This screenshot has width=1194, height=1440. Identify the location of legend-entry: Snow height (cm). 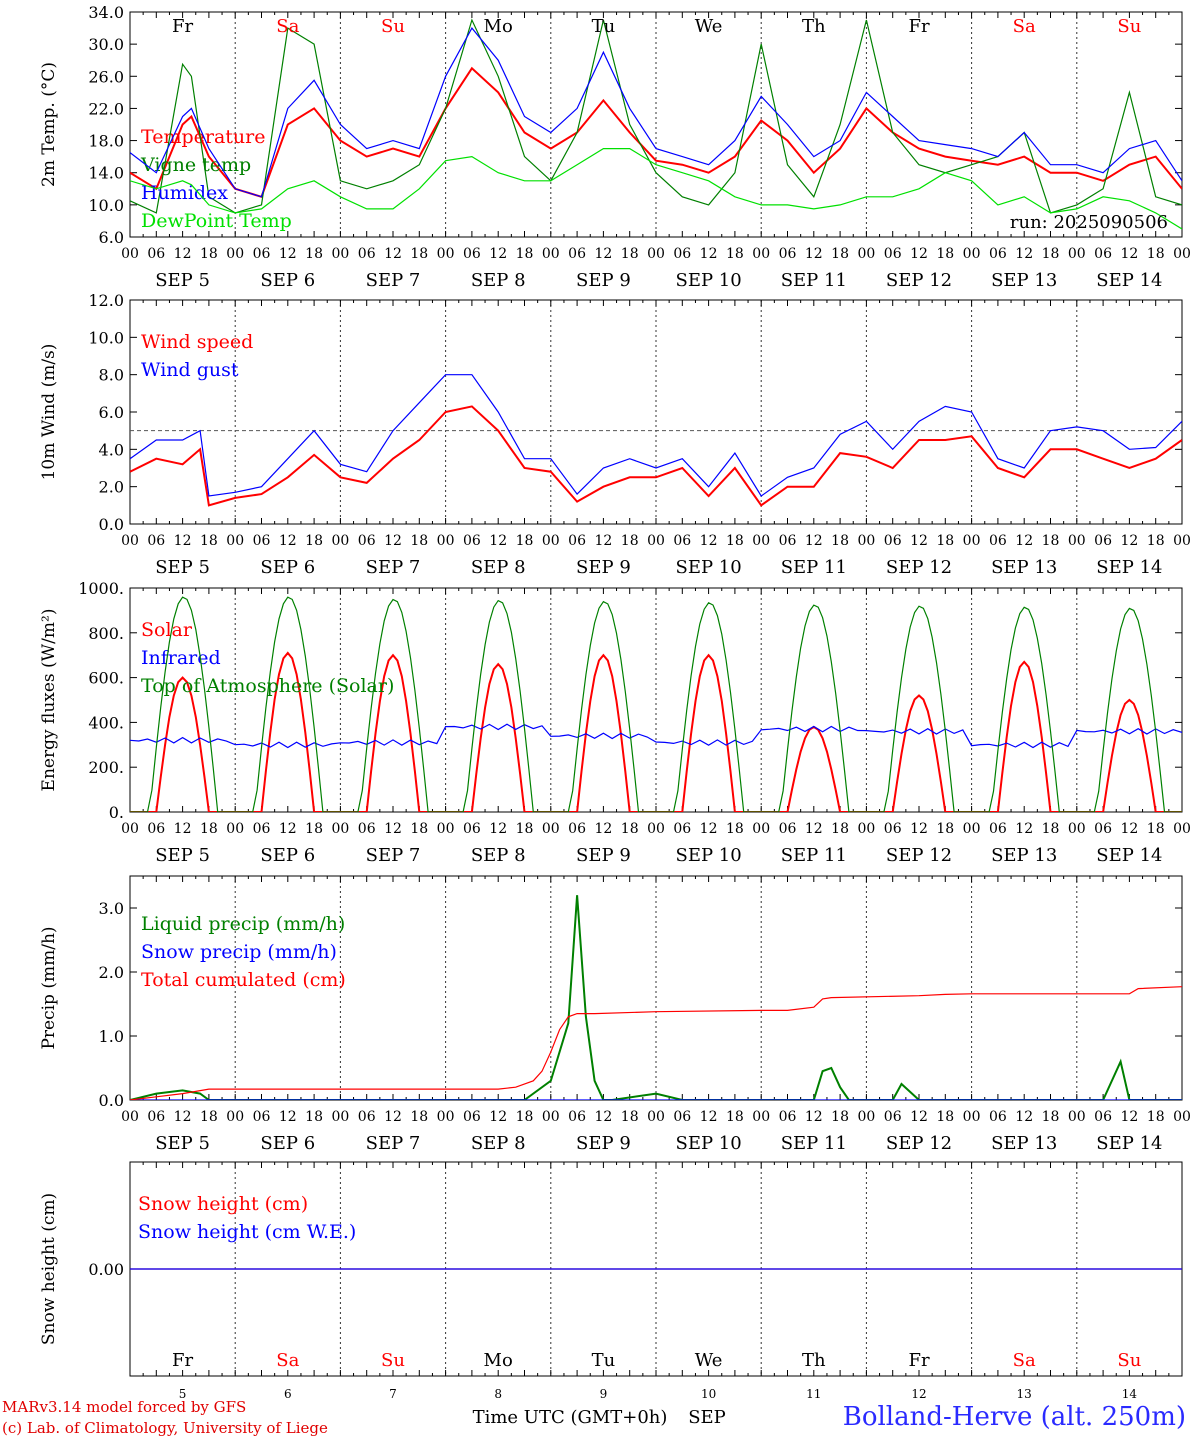
(223, 1204).